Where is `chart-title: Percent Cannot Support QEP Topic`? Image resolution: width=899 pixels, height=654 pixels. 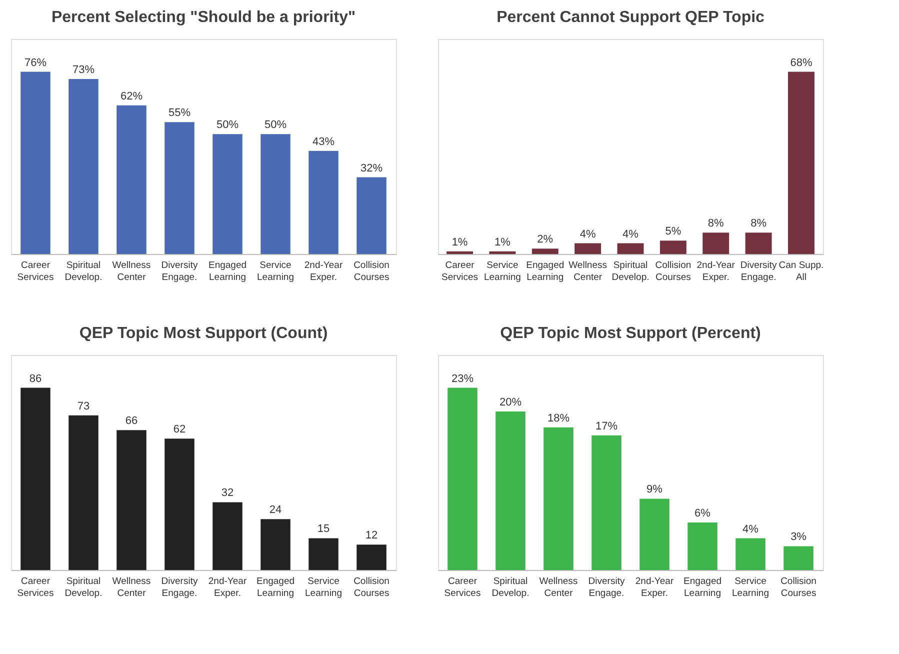 chart-title: Percent Cannot Support QEP Topic is located at coordinates (630, 17).